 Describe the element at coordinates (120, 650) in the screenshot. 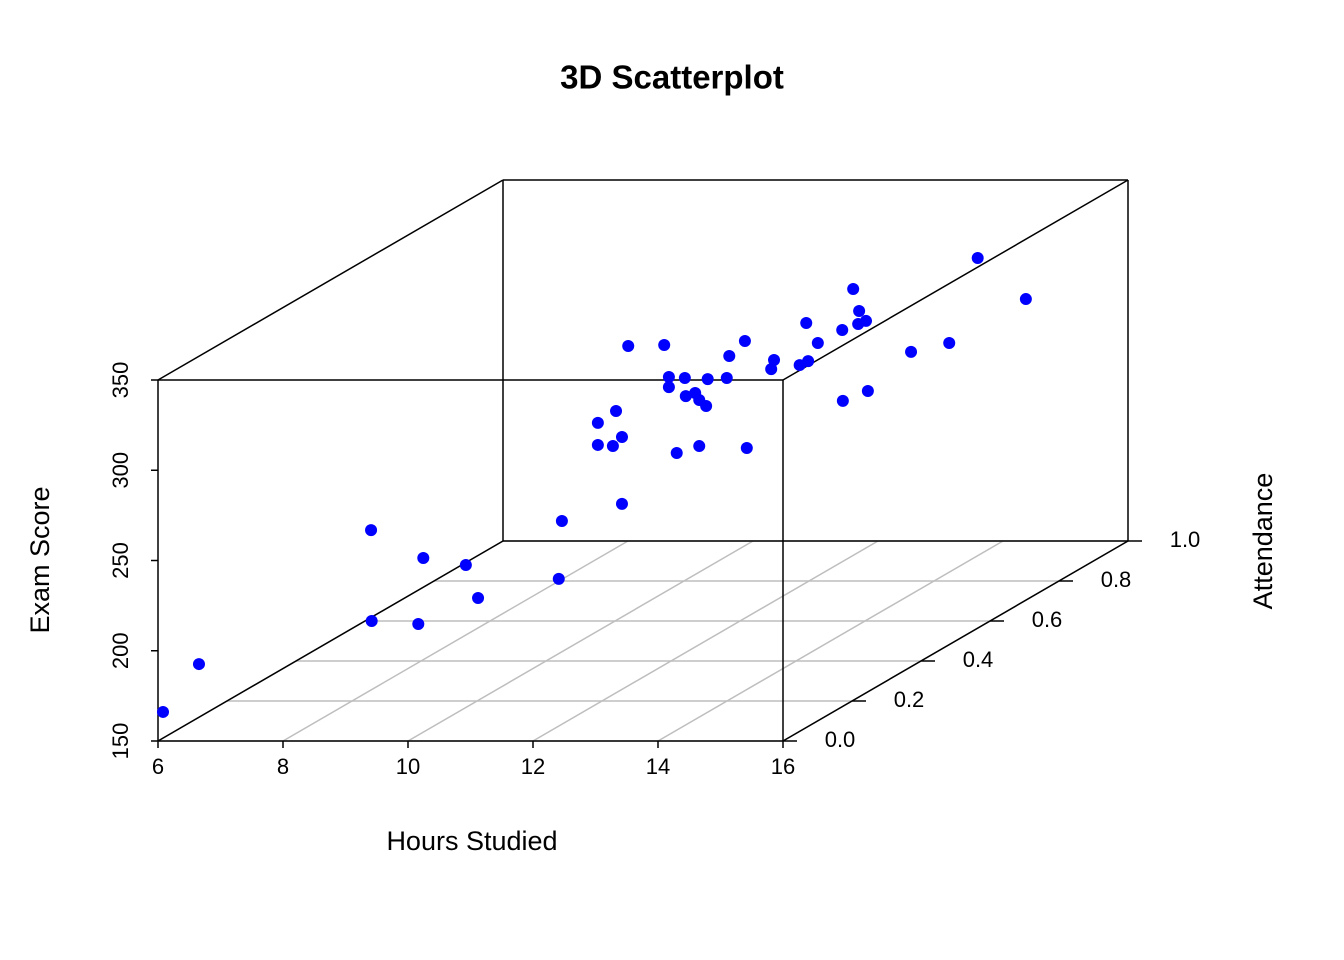

I see `z-tick-label: 200` at that location.